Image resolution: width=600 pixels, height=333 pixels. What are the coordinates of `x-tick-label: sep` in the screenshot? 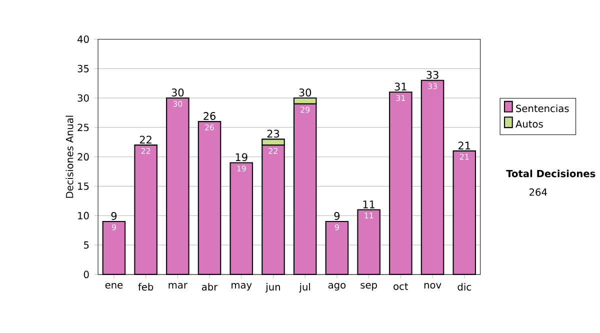 It's located at (368, 286).